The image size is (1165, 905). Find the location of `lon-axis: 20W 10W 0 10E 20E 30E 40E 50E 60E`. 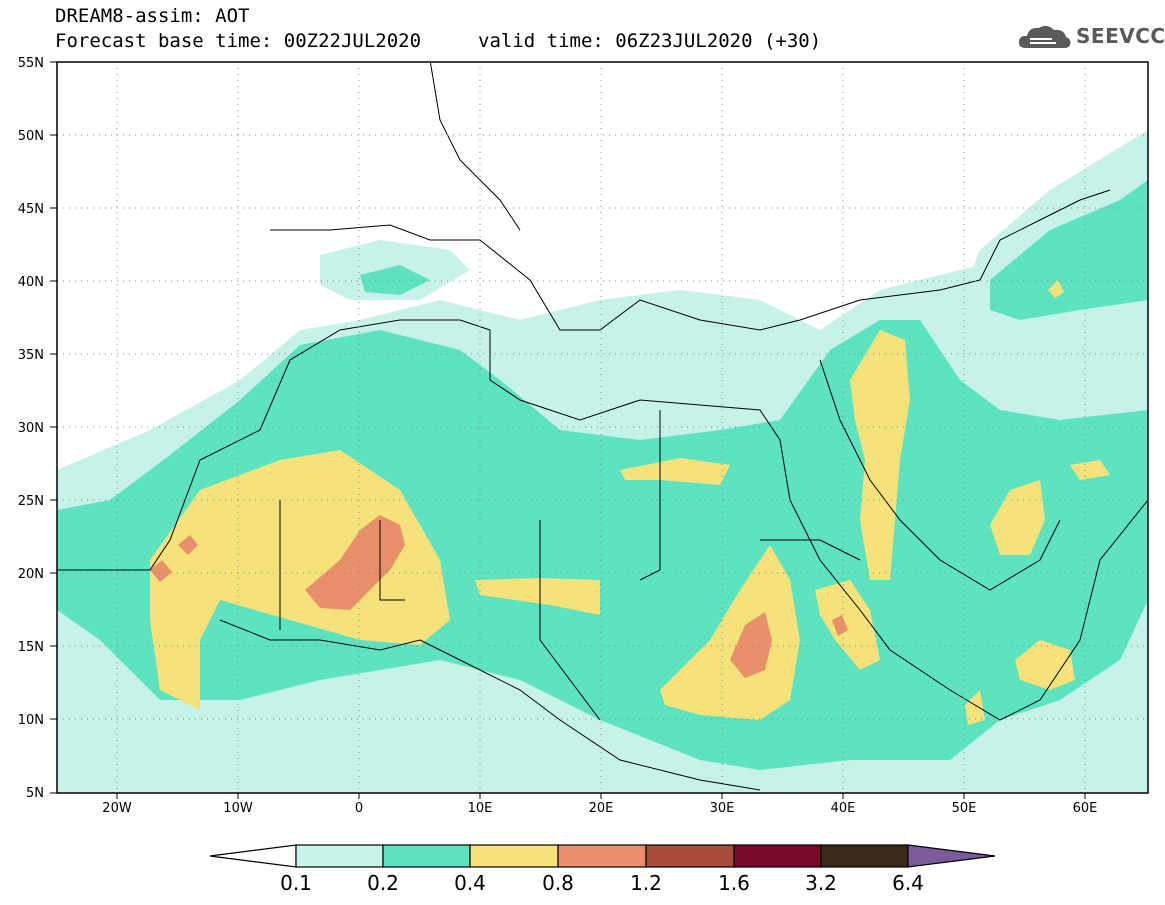

lon-axis: 20W 10W 0 10E 20E 30E 40E 50E 60E is located at coordinates (599, 808).